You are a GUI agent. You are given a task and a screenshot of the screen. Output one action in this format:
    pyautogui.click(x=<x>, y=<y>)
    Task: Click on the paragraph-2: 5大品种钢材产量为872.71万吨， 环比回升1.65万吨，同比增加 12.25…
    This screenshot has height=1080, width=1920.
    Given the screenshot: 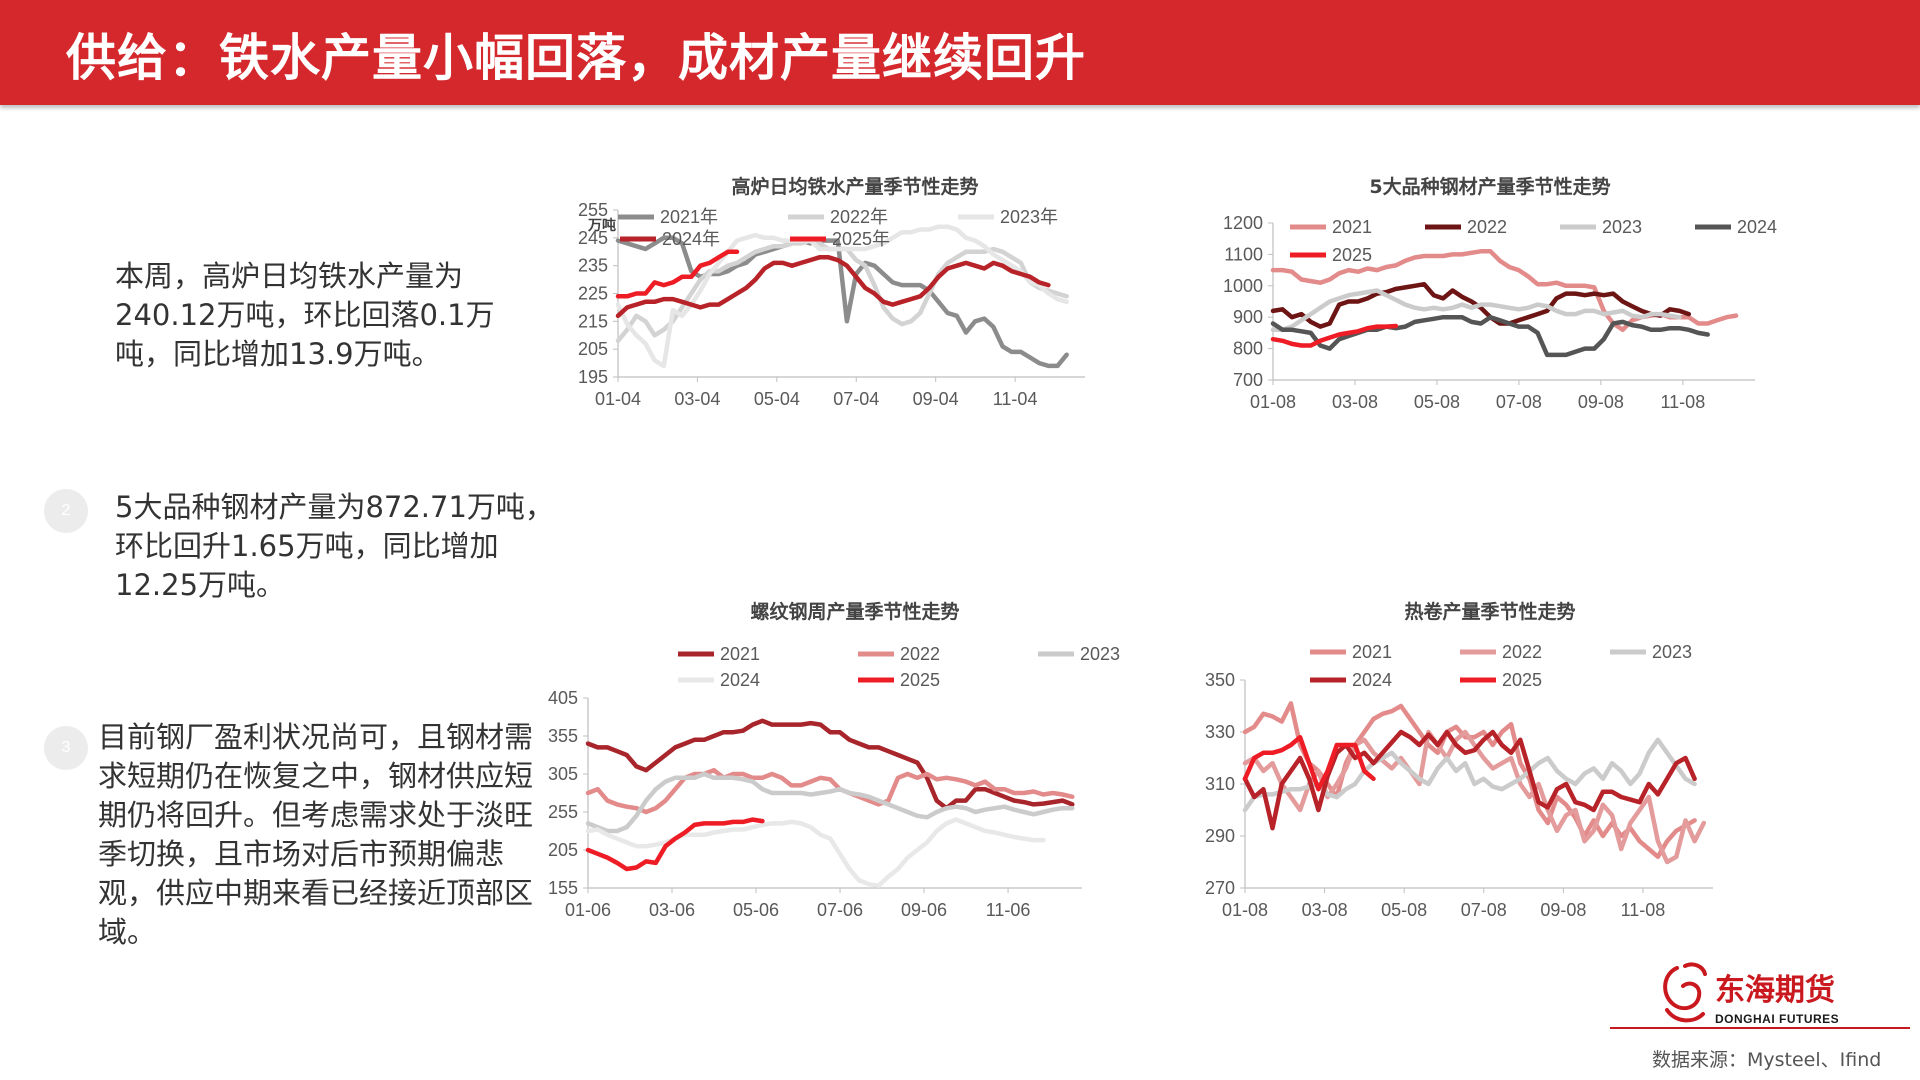 What is the action you would take?
    pyautogui.click(x=334, y=546)
    